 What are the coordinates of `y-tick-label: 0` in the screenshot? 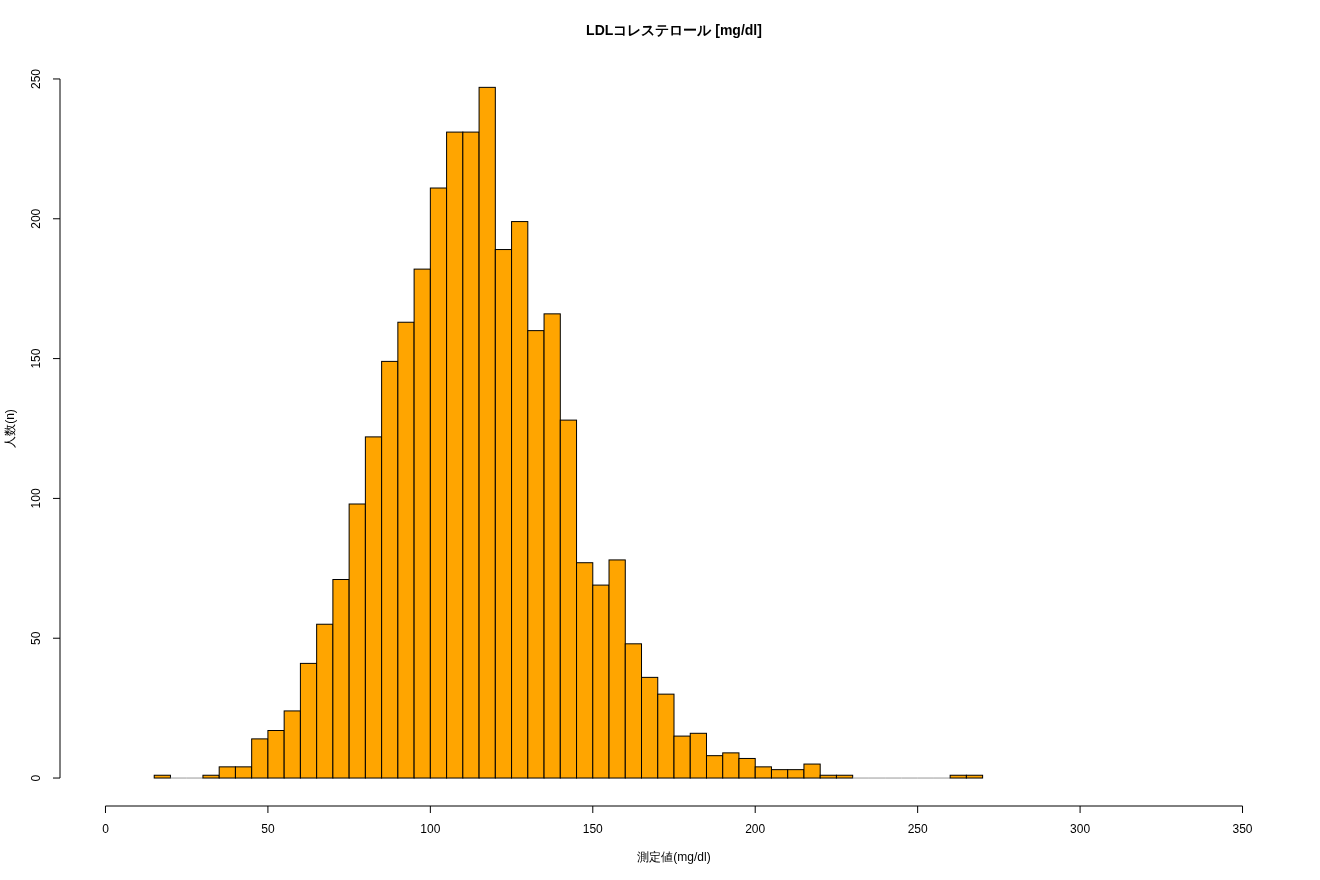 It's located at (36, 778).